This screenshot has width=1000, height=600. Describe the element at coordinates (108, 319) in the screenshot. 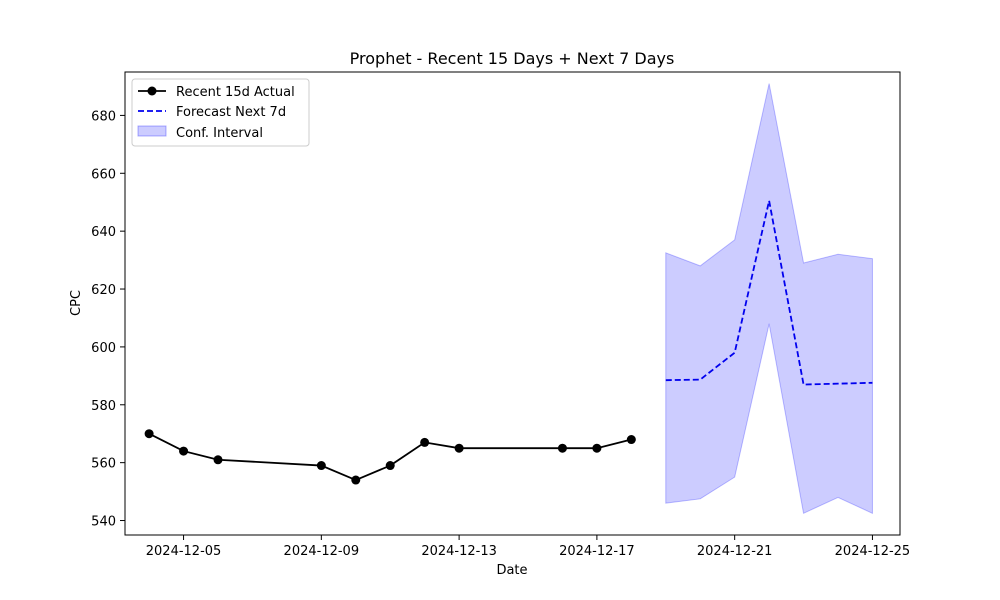

I see `y-axis: 540 560 580 600 620 640 660 680` at that location.